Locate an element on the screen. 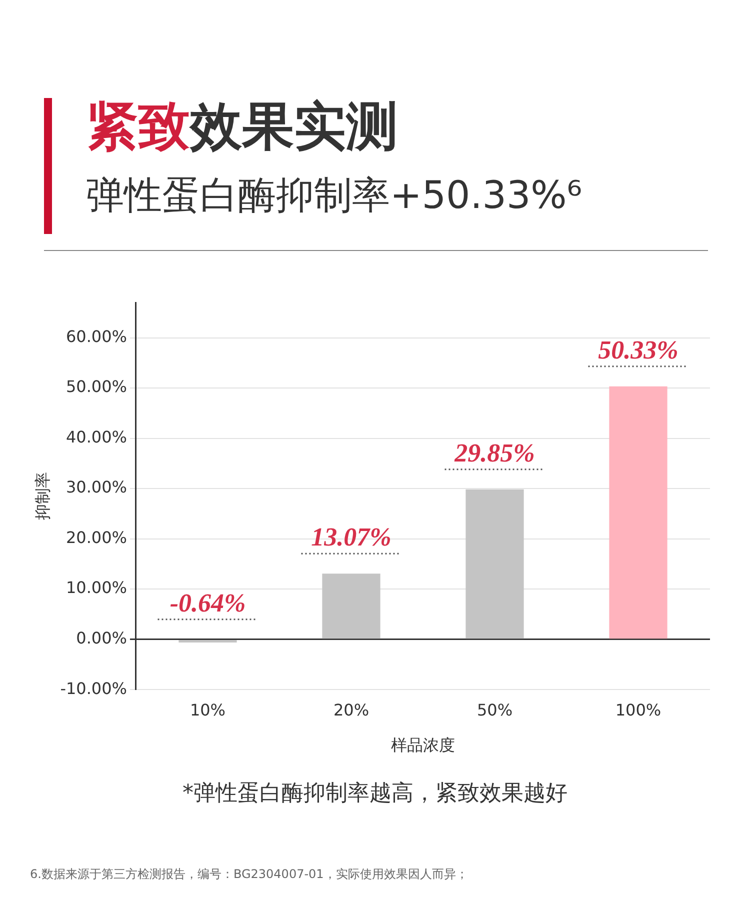 The height and width of the screenshot is (916, 750). x-tick-label: 100% is located at coordinates (638, 710).